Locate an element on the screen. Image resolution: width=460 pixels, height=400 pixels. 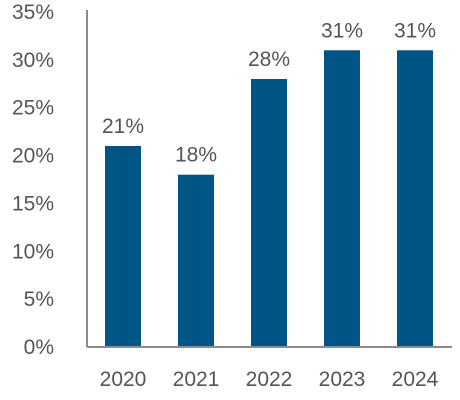
bar-2023 is located at coordinates (342, 199).